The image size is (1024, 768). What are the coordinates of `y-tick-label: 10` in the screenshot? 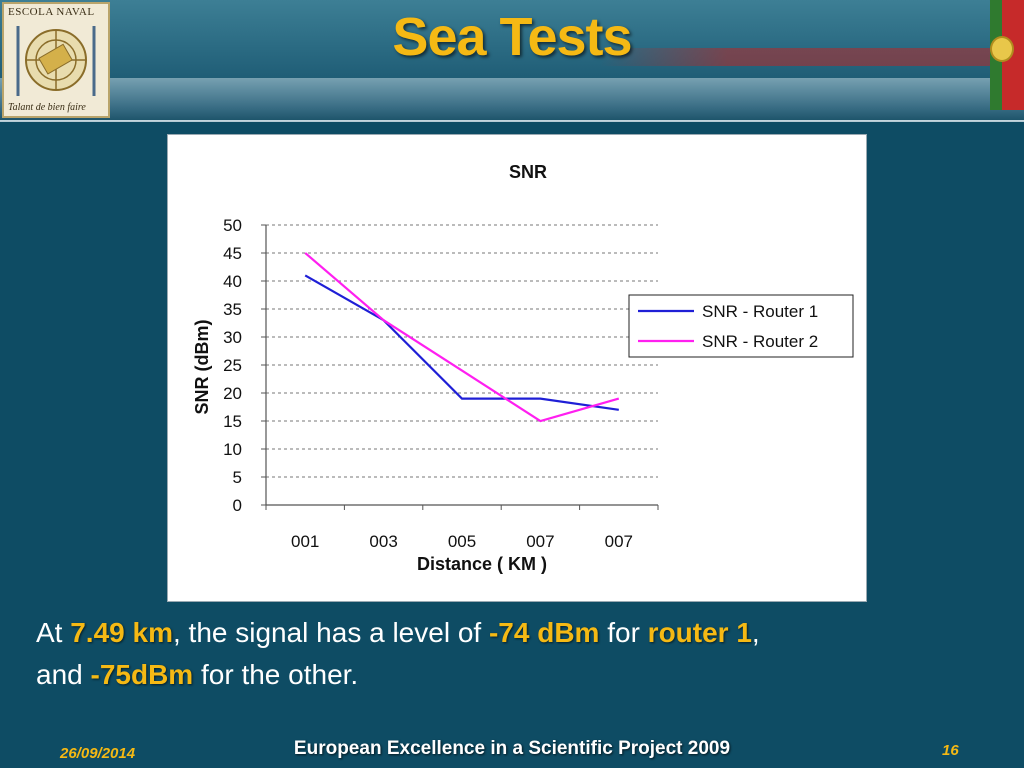 It's located at (232, 449).